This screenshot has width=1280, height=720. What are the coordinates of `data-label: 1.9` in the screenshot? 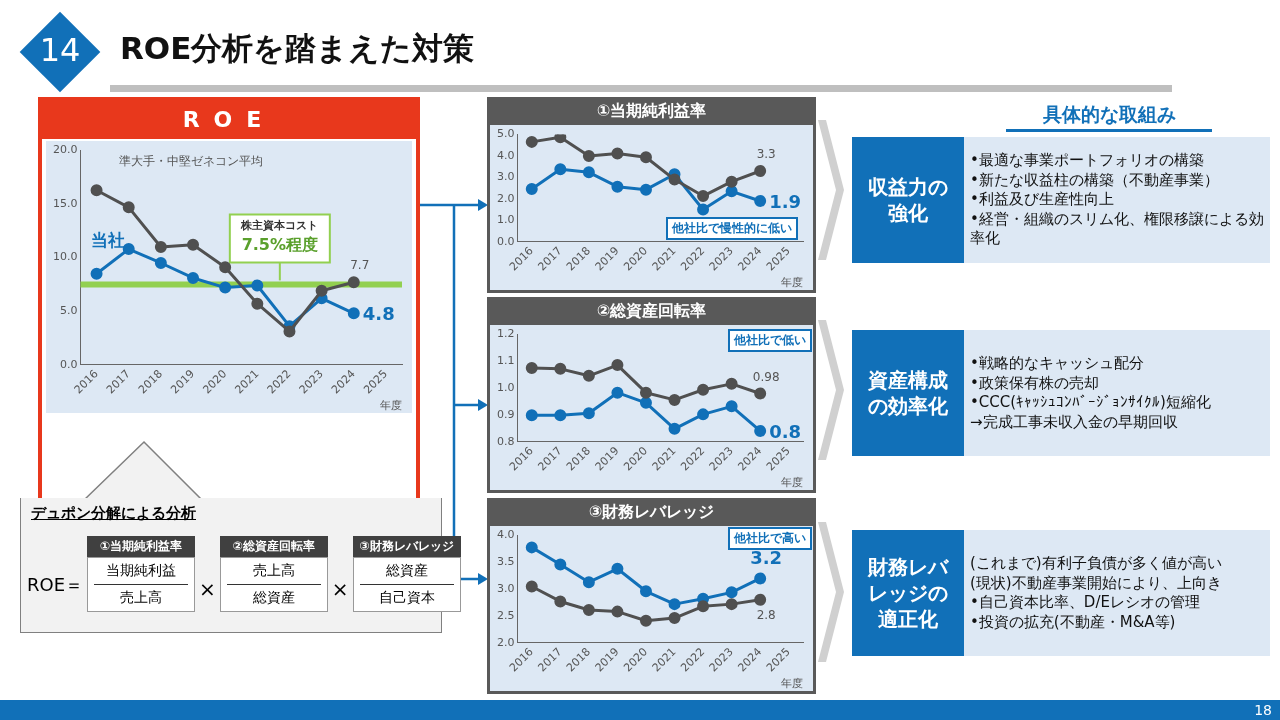 It's located at (785, 201).